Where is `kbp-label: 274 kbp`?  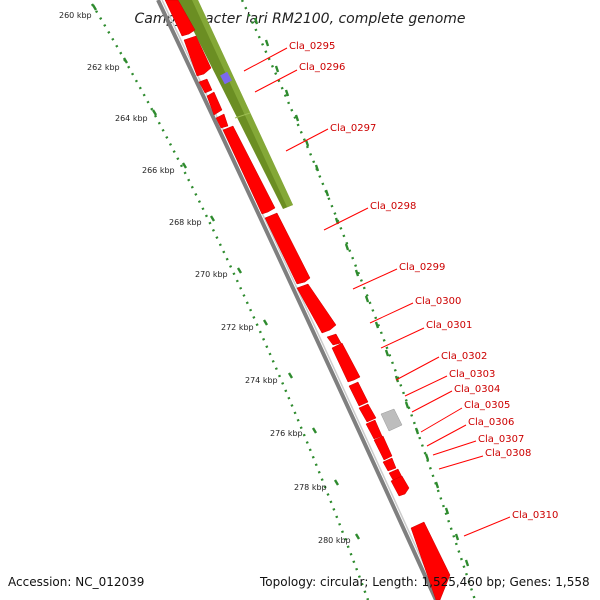
kbp-label: 274 kbp is located at coordinates (261, 380).